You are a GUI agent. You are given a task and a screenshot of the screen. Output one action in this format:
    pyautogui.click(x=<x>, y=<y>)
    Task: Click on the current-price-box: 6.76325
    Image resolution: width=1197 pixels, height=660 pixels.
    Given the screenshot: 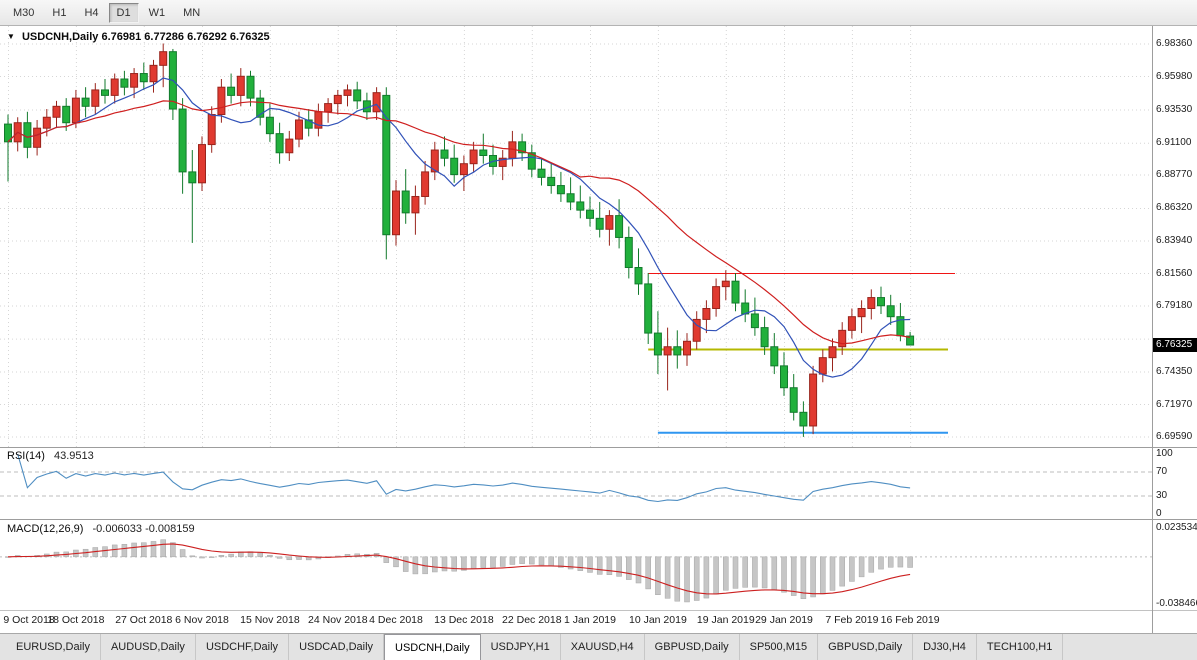 What is the action you would take?
    pyautogui.click(x=1175, y=345)
    